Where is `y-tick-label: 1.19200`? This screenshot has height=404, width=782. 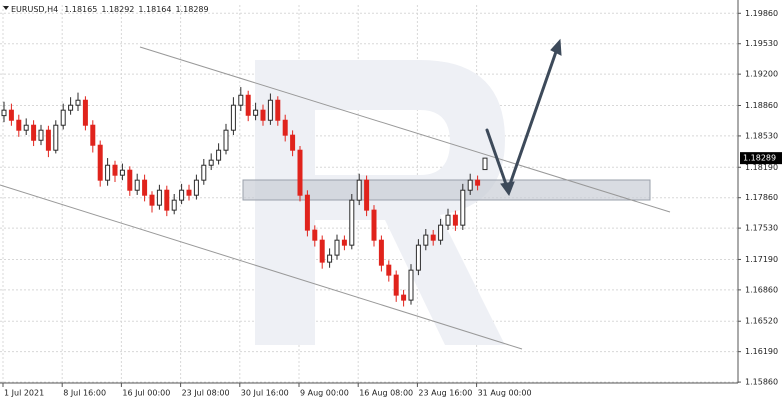
y-tick-label: 1.19200 is located at coordinates (761, 74).